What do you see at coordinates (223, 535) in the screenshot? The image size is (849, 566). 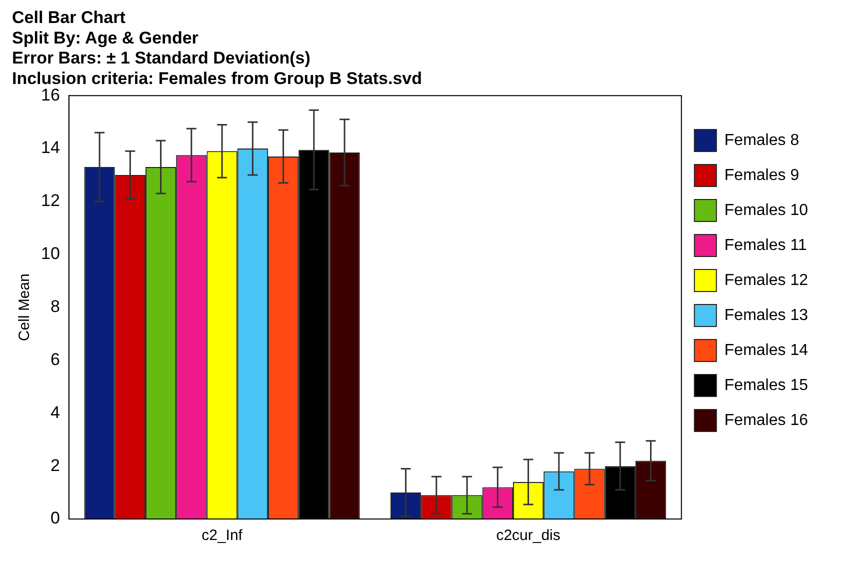 I see `x-tick-label: c2_Inf` at bounding box center [223, 535].